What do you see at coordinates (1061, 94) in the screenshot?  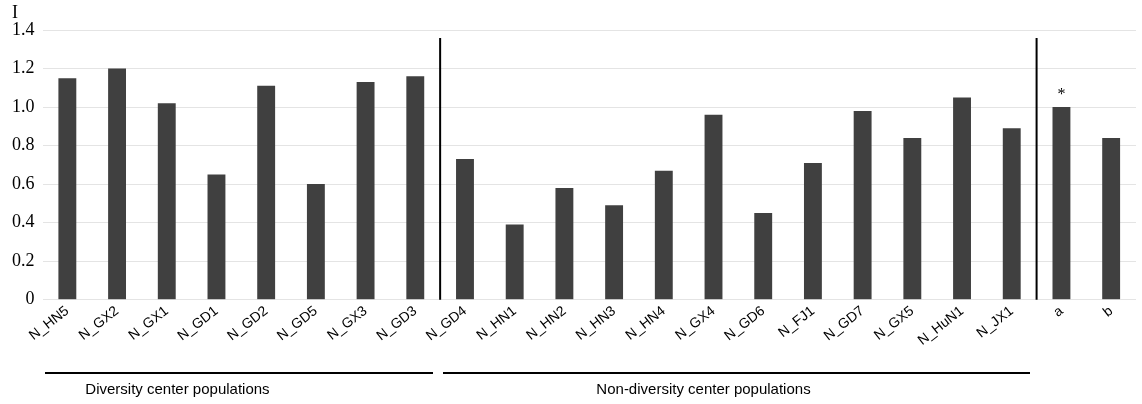 I see `annotation: *` at bounding box center [1061, 94].